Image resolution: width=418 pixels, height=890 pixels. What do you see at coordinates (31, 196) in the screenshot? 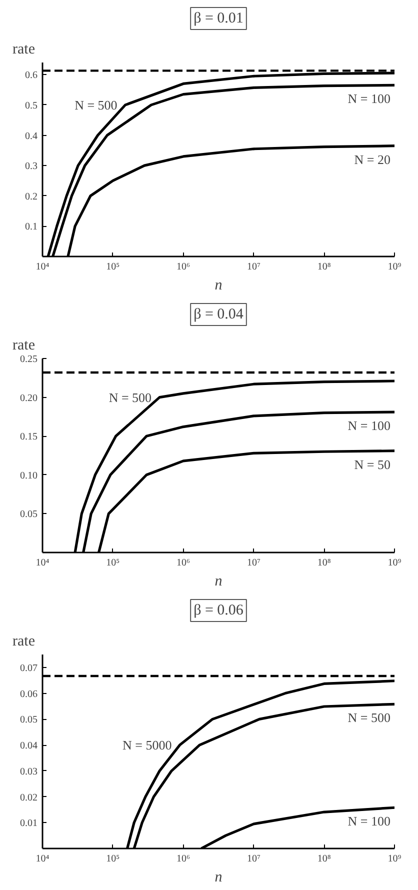
I see `y-tick-label: 0.2` at bounding box center [31, 196].